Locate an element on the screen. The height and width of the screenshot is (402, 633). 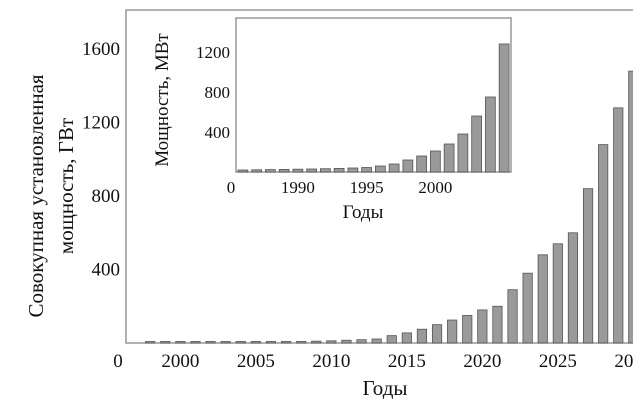
inset-bars is located at coordinates (373, 108).